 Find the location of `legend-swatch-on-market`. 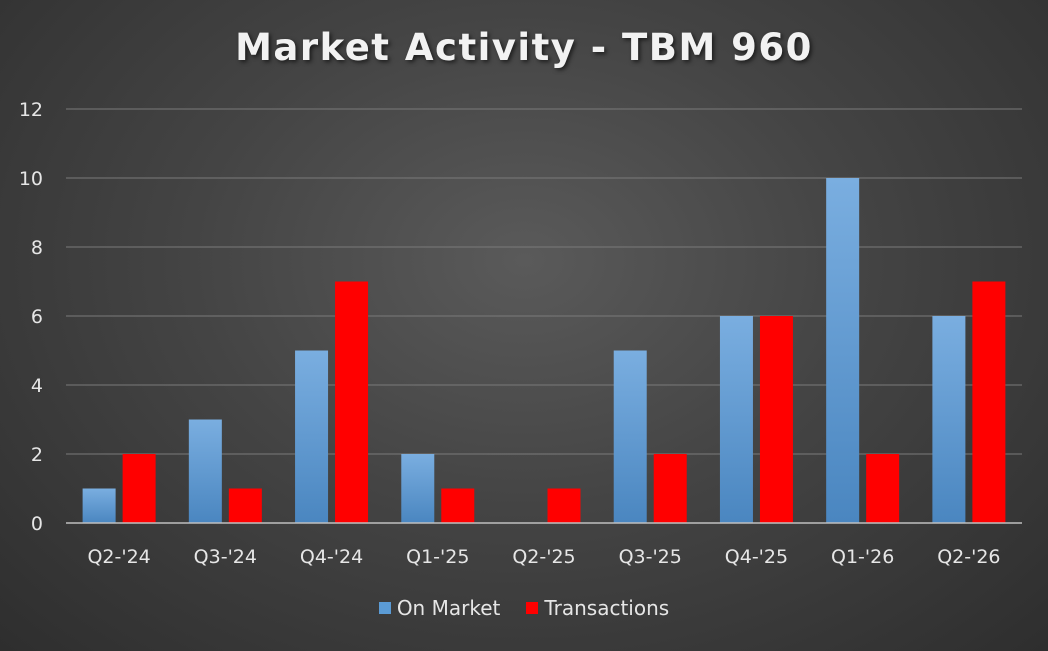

legend-swatch-on-market is located at coordinates (384, 608).